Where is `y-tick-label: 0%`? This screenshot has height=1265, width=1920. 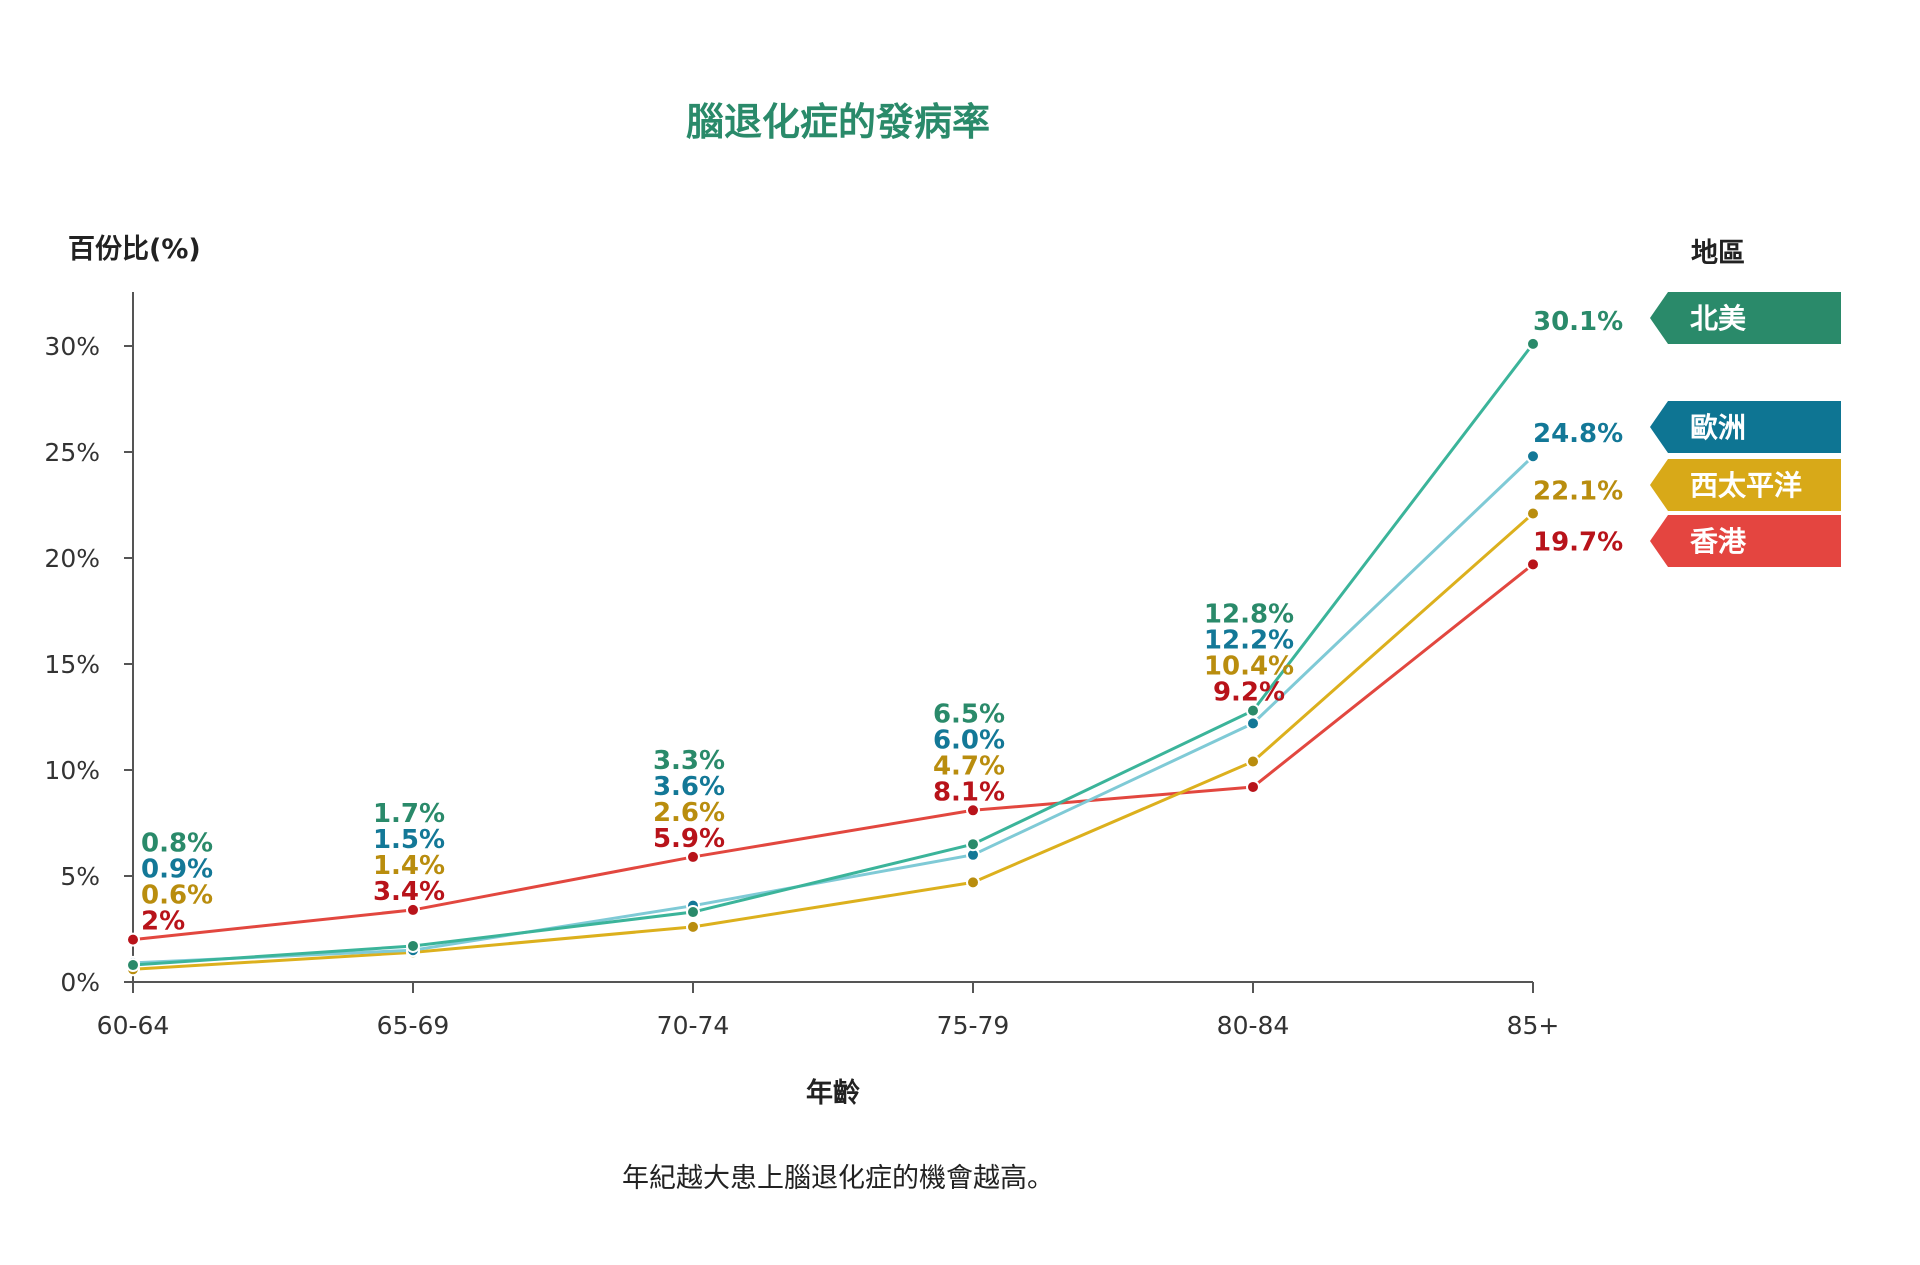
y-tick-label: 0% is located at coordinates (80, 982).